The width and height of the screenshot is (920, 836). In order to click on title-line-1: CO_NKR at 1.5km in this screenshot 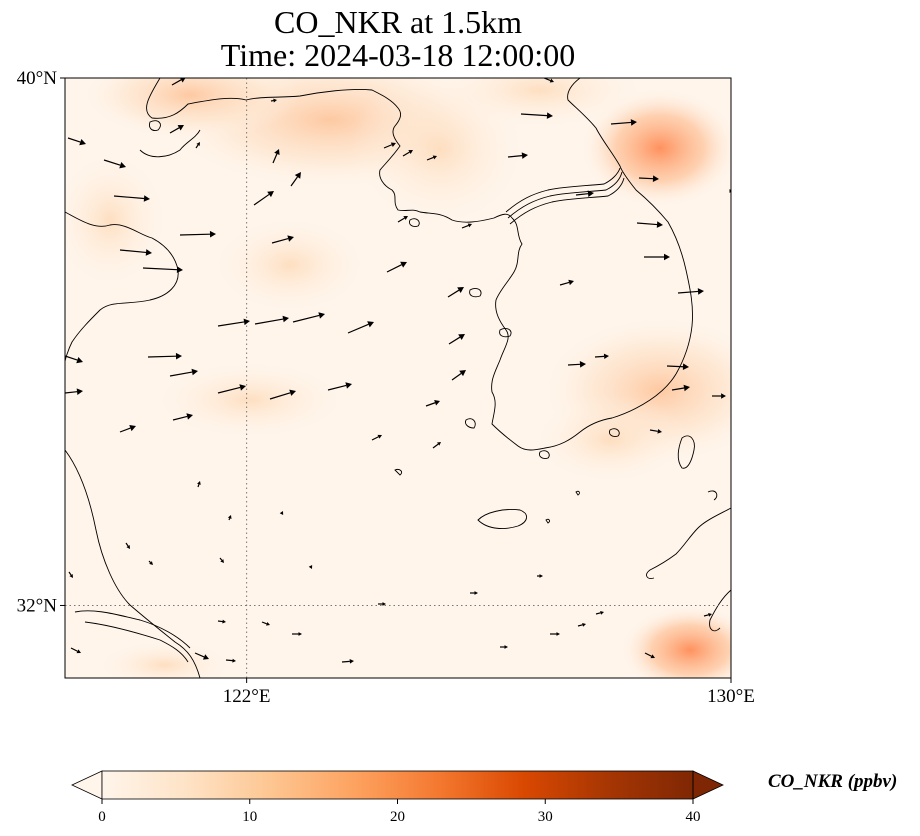, I will do `click(398, 22)`.